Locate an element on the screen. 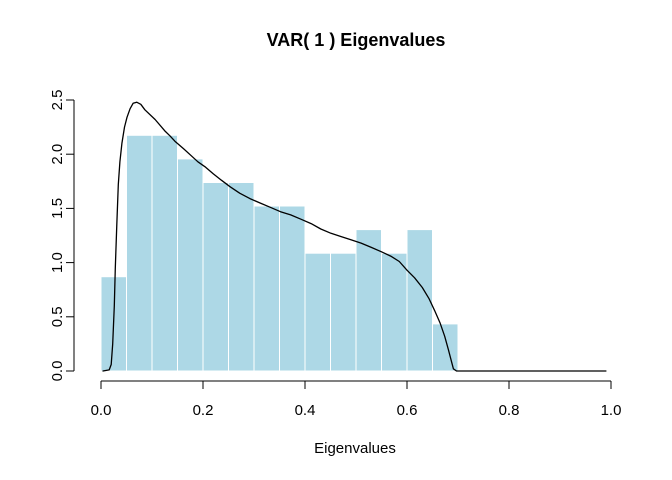 The image size is (672, 480). y-tick-label: 0.5 is located at coordinates (57, 316).